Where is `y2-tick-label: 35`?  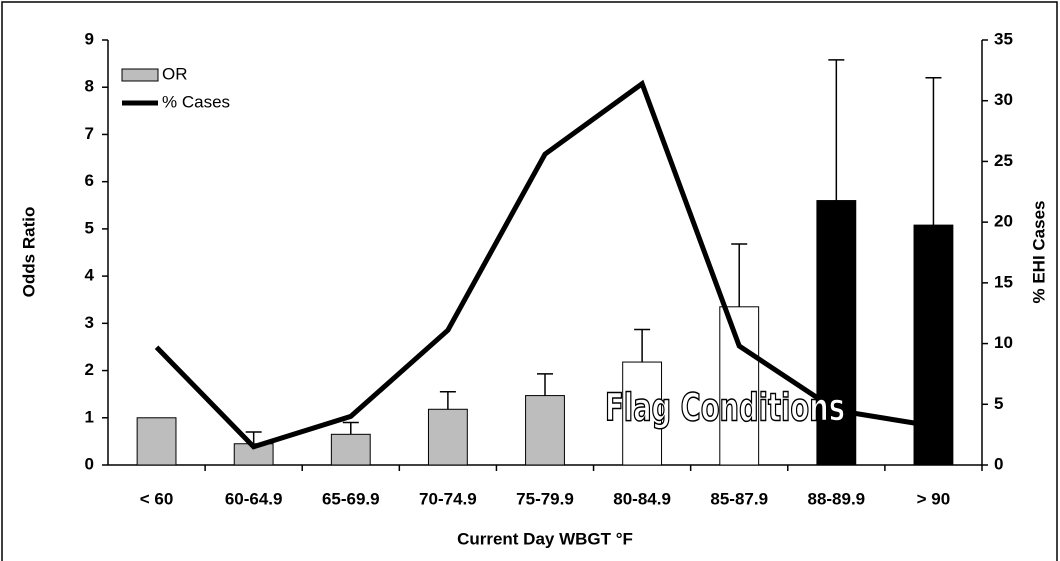
y2-tick-label: 35 is located at coordinates (1003, 38).